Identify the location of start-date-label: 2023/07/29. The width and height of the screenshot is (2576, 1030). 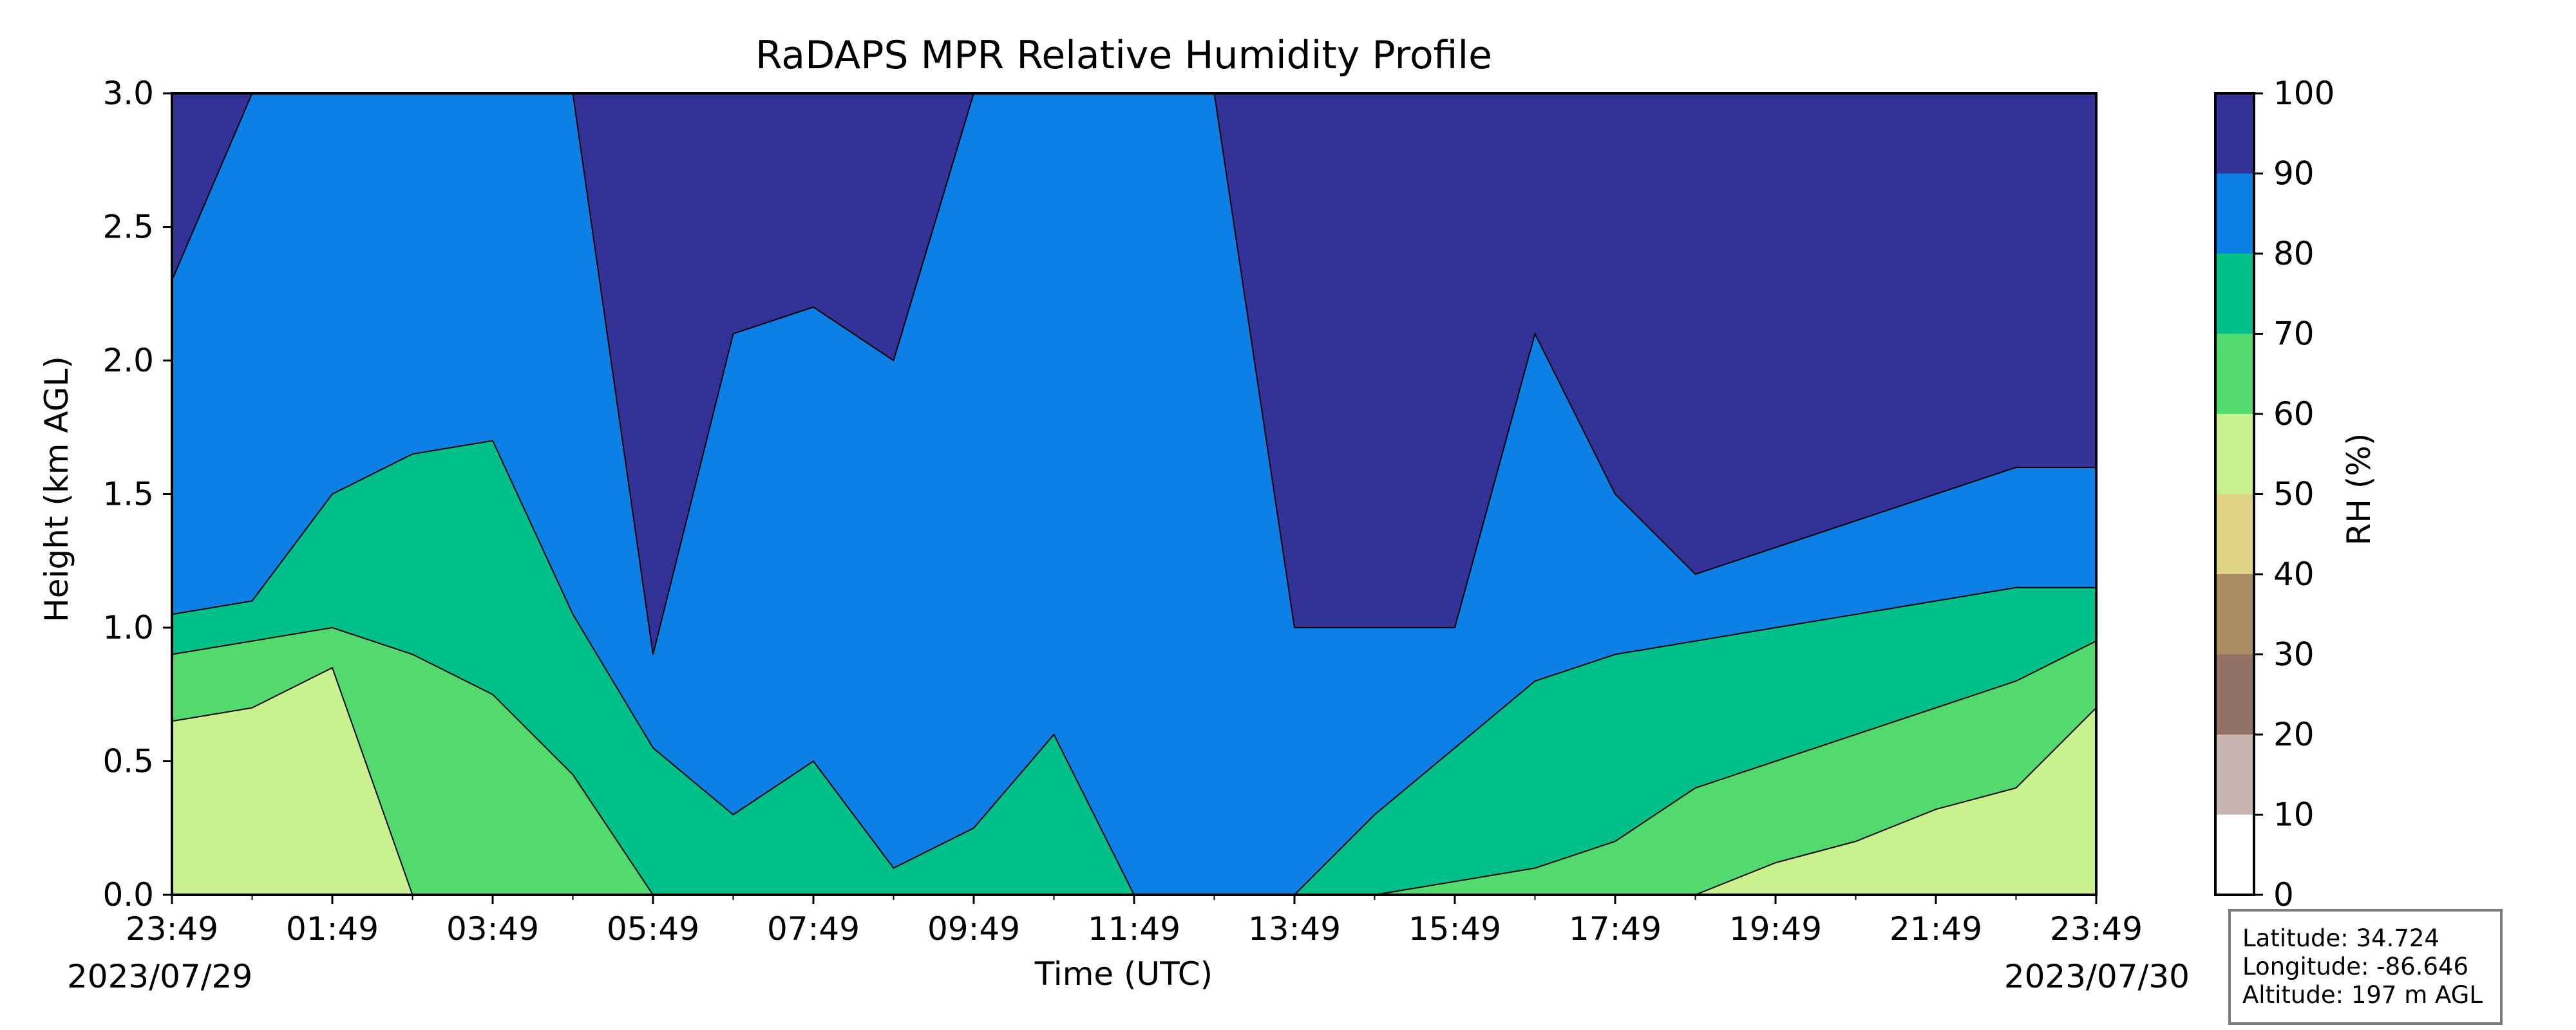
(160, 976).